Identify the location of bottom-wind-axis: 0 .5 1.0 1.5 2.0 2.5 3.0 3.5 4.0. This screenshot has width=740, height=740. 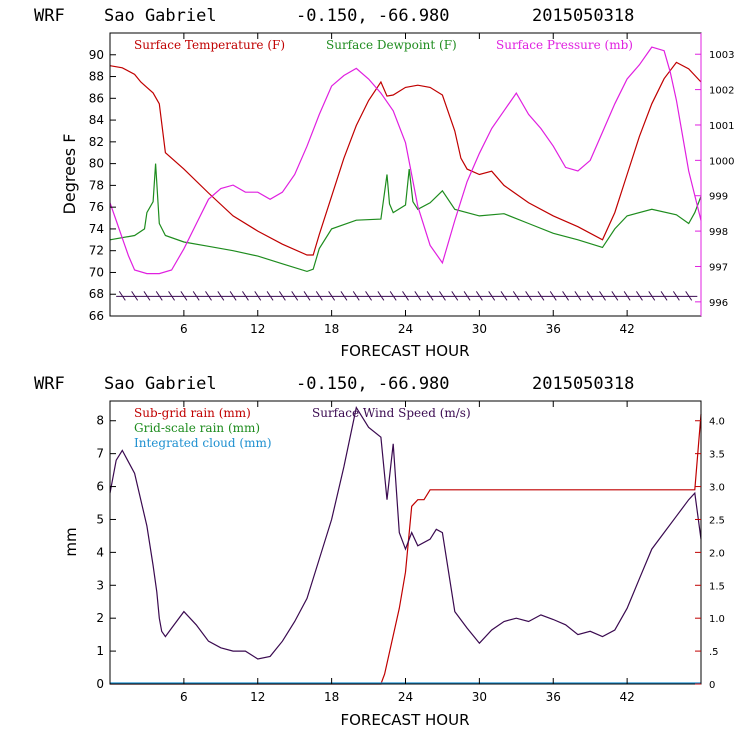
(710, 554).